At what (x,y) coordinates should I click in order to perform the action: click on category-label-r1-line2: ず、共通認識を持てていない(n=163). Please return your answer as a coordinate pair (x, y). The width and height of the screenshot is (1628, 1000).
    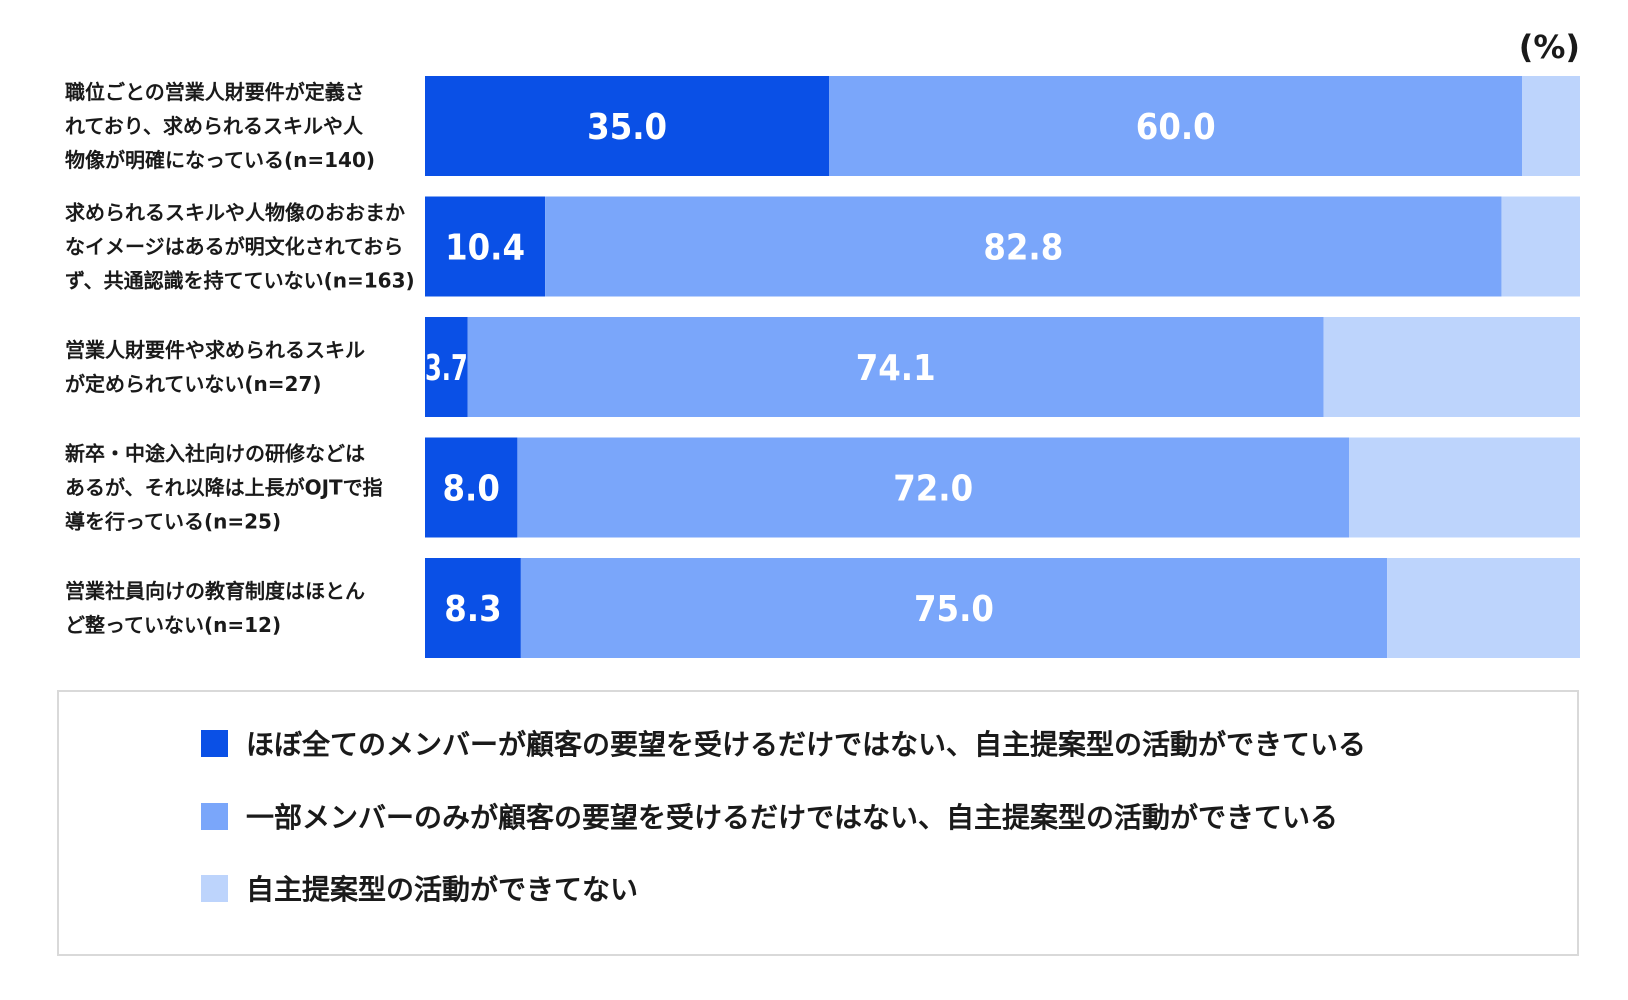
    Looking at the image, I should click on (240, 281).